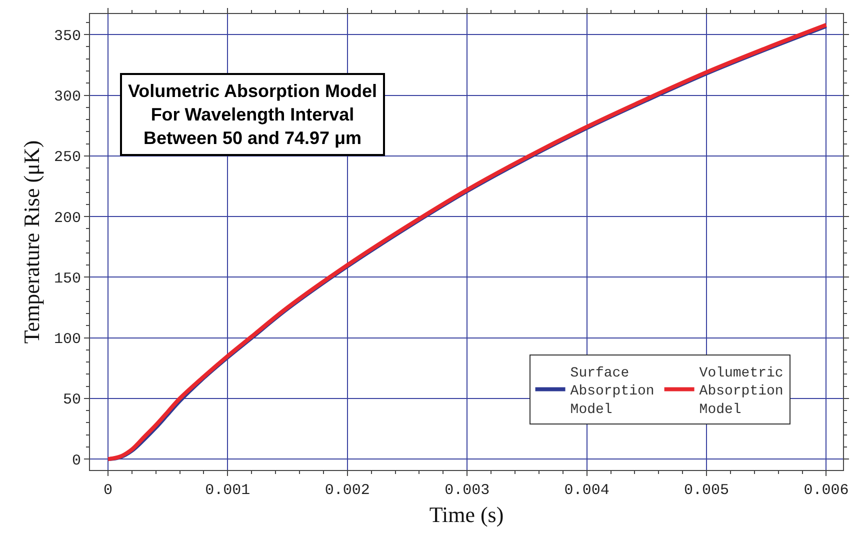 The width and height of the screenshot is (858, 535). Describe the element at coordinates (253, 114) in the screenshot. I see `text: Volumetric Absorption Model For Wavelength Interval Between 50 and 74.97 μm` at that location.